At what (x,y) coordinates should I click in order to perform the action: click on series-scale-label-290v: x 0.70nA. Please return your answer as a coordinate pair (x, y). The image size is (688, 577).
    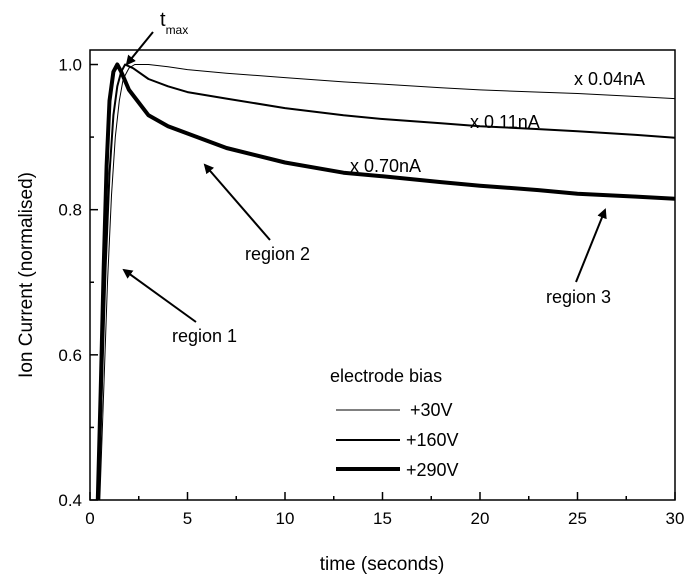
    Looking at the image, I should click on (385, 166).